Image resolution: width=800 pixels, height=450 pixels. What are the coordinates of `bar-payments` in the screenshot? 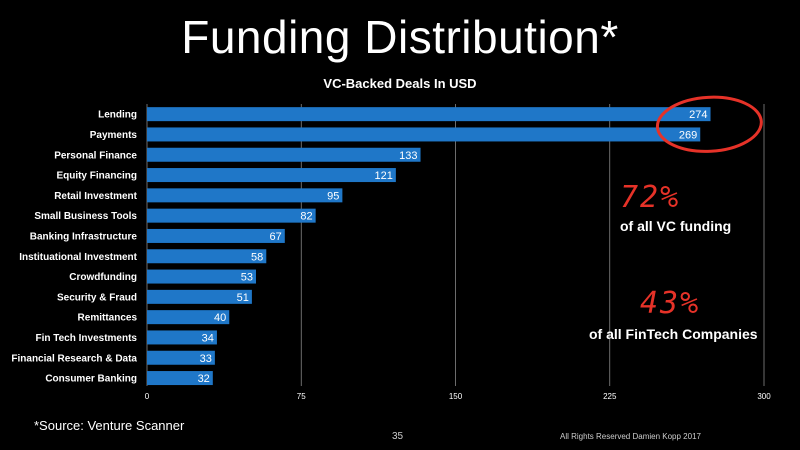 It's located at (424, 134).